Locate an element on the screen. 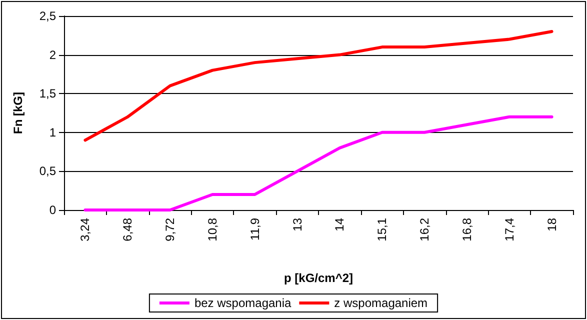 The width and height of the screenshot is (587, 320). y-tick-label: 1,5 is located at coordinates (47, 93).